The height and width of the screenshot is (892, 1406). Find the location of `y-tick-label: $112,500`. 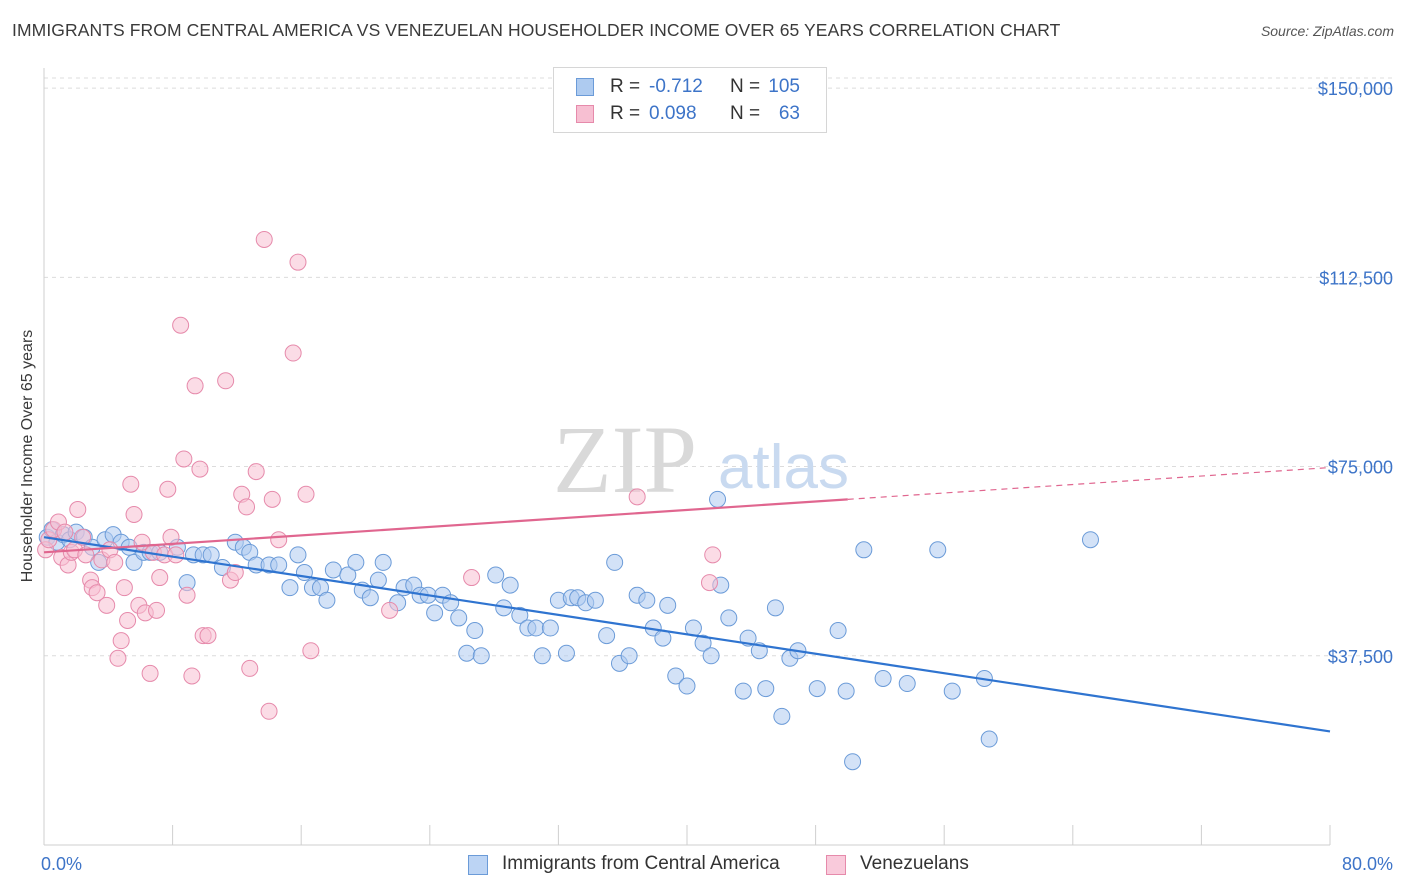

y-tick-label: $112,500 is located at coordinates (1356, 278).